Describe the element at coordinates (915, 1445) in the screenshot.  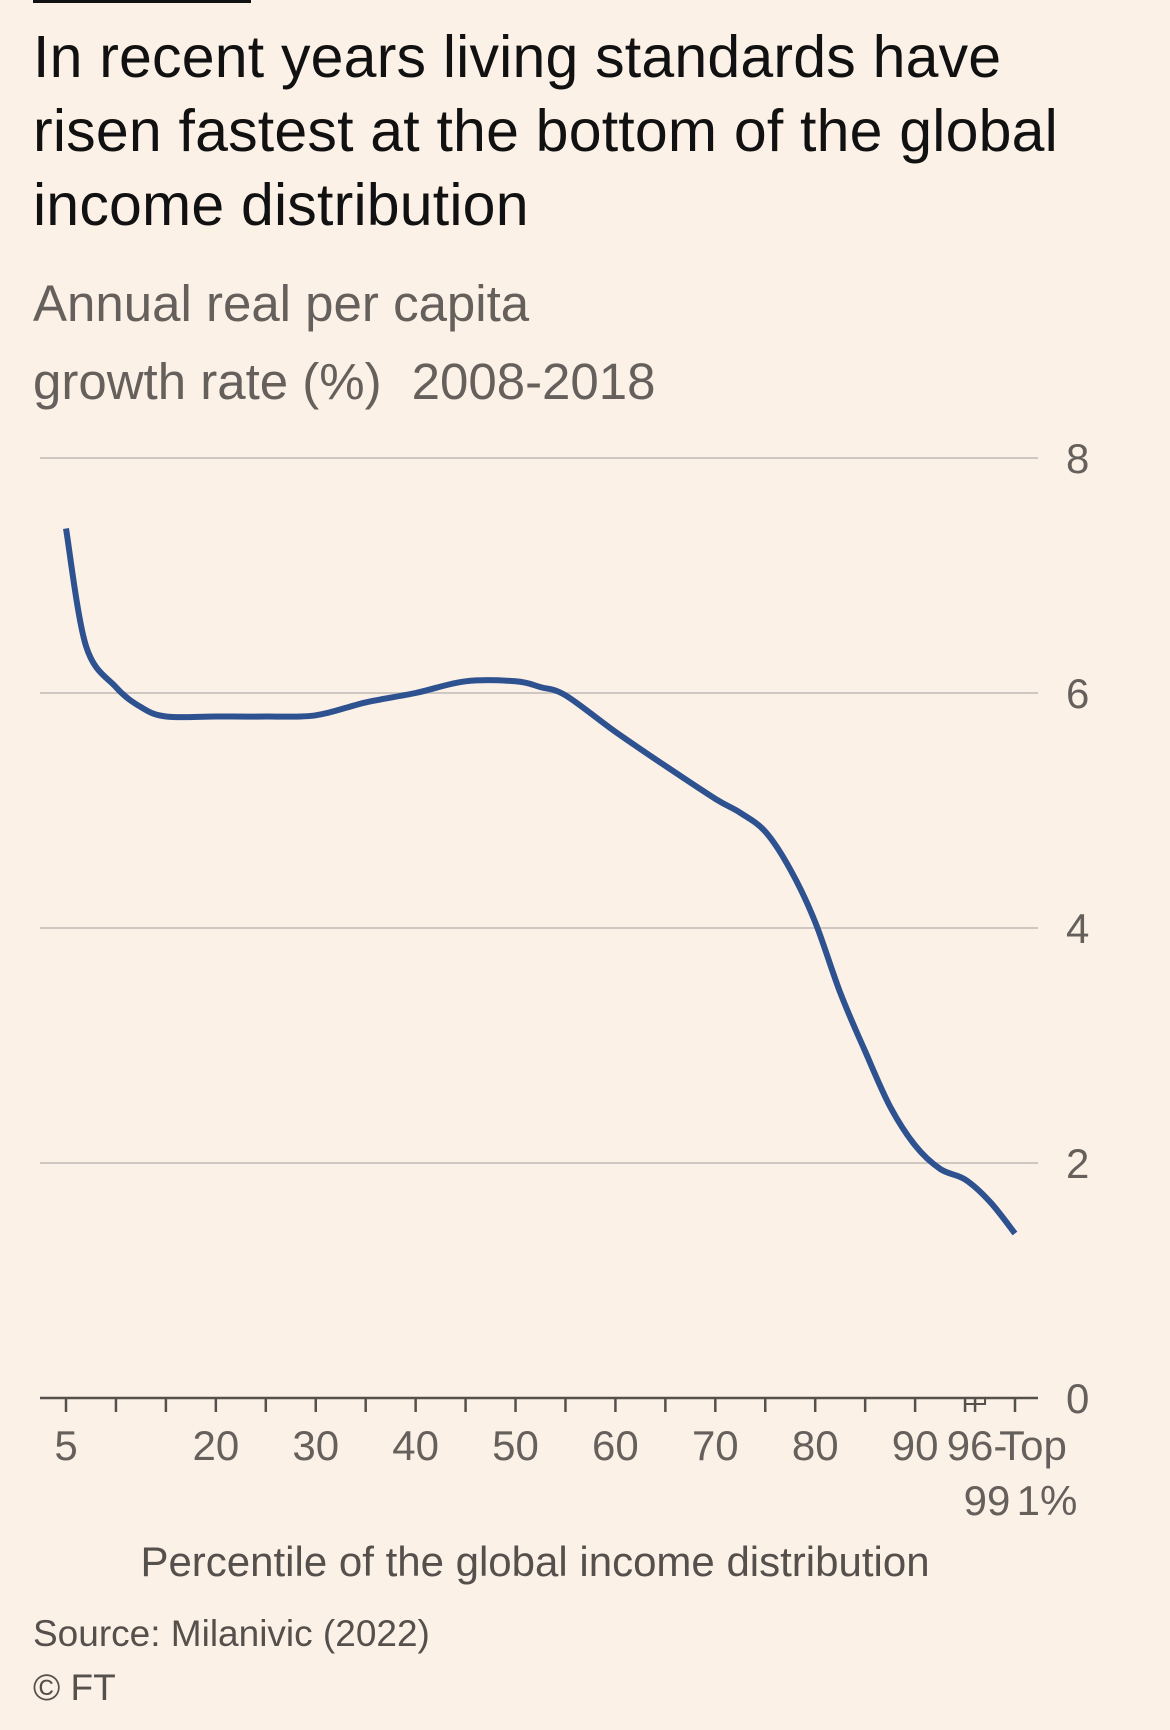
I see `x-tick-label-90: 90` at that location.